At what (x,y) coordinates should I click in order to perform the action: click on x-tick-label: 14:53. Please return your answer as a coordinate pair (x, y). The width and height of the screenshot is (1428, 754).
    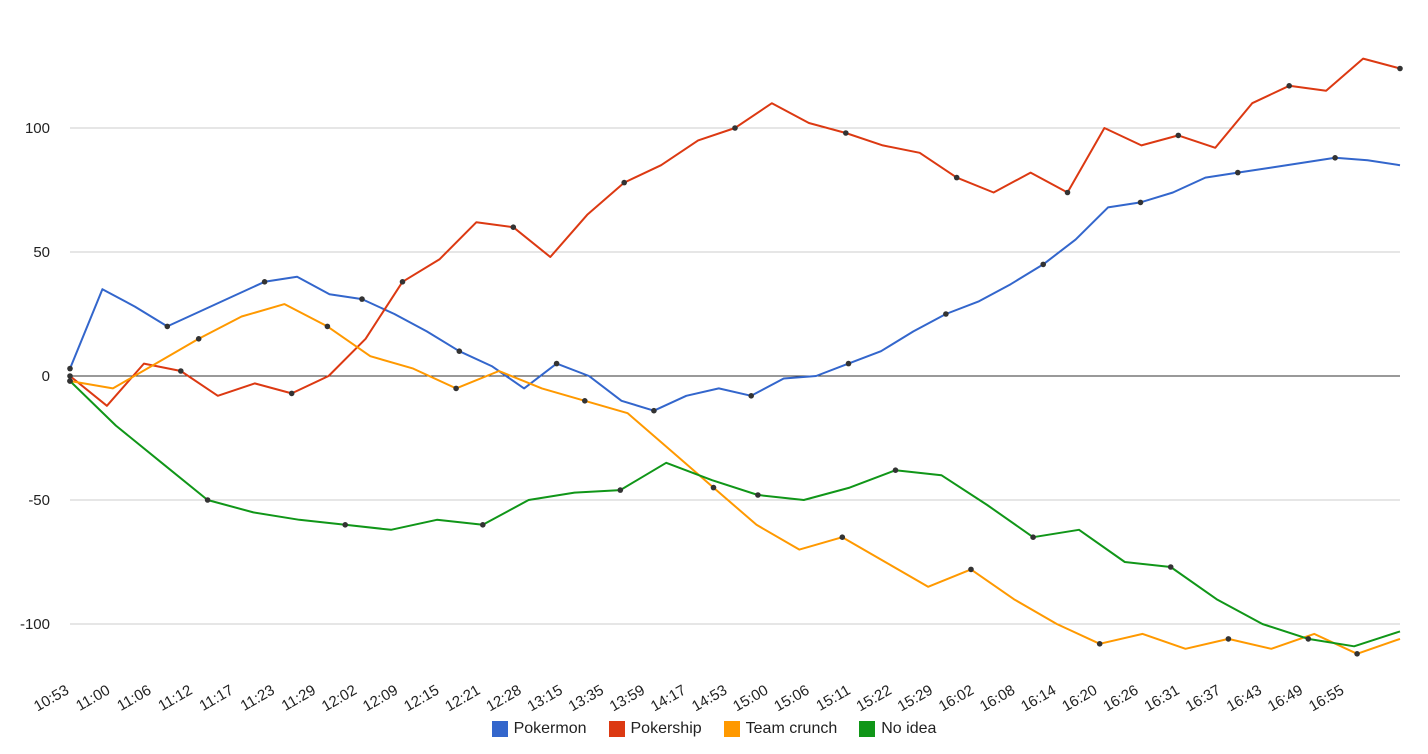
    Looking at the image, I should click on (709, 698).